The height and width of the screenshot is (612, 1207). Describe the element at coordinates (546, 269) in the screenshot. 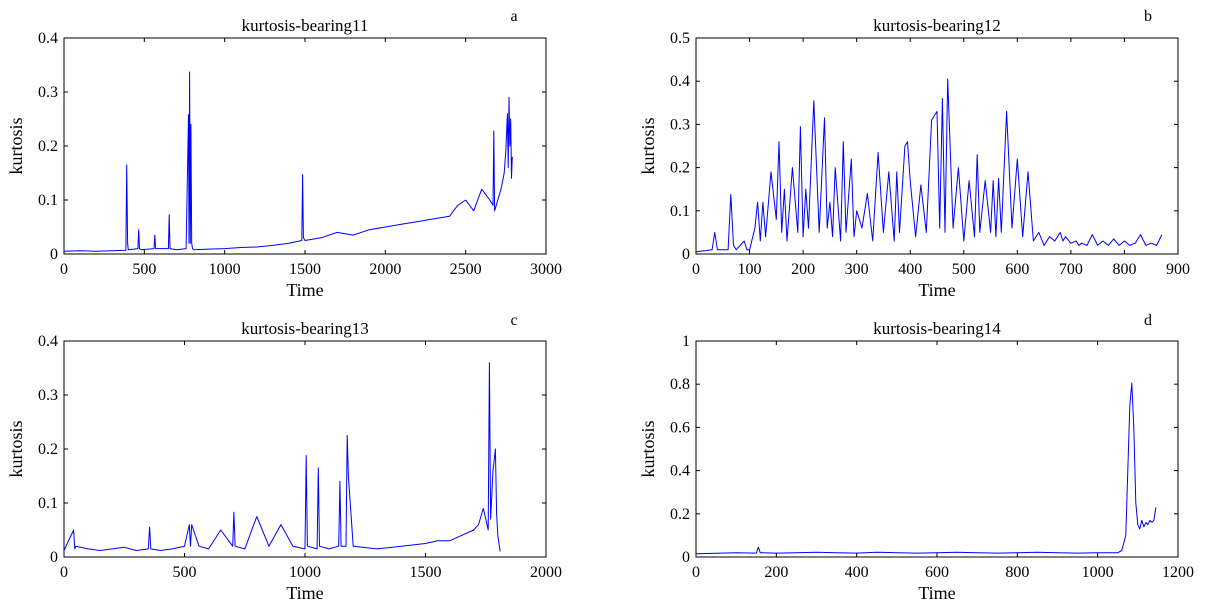

I see `x-tick-label: 3000` at that location.